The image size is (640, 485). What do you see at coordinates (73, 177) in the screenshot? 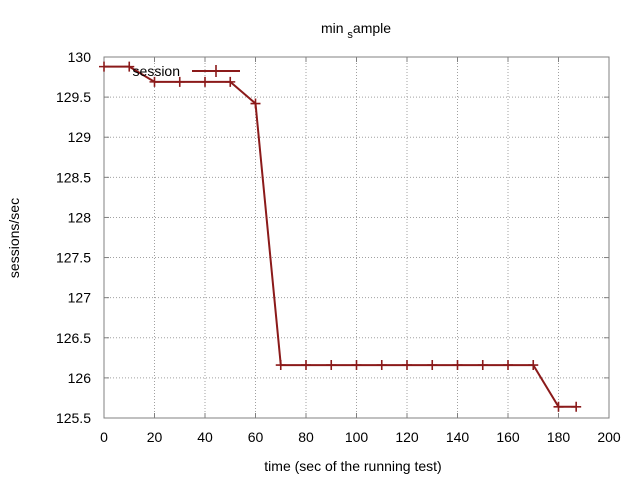
I see `y-tick-label: 128.5` at bounding box center [73, 177].